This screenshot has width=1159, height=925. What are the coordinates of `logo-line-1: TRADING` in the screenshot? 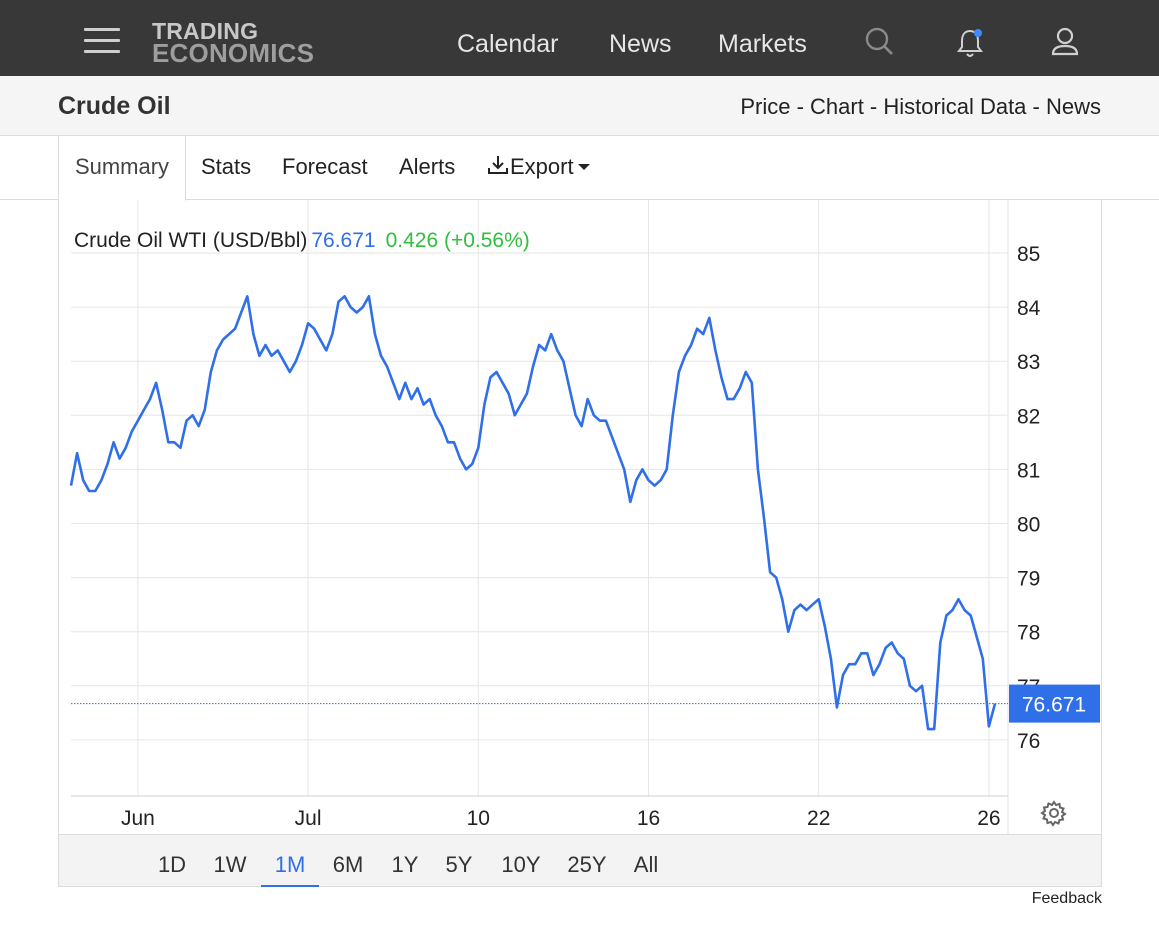 It's located at (205, 31).